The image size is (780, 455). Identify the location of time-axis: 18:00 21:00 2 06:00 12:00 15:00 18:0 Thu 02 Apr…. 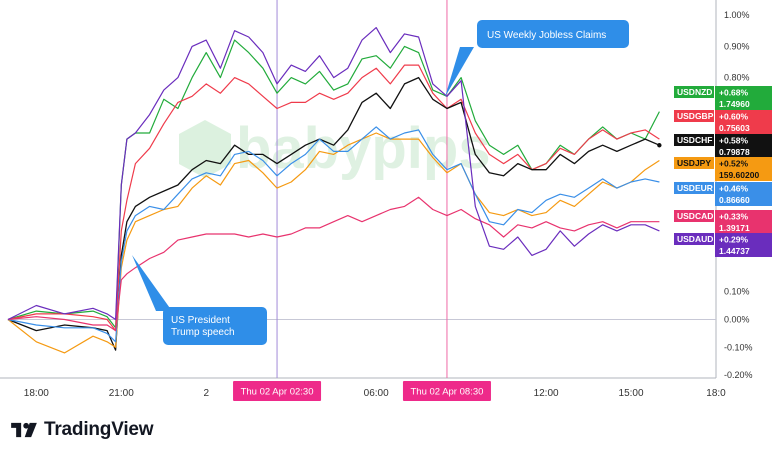
(375, 391).